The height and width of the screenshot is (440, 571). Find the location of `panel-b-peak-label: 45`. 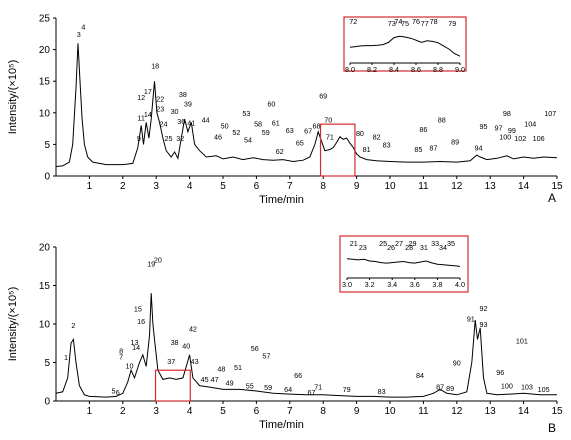

panel-b-peak-label: 45 is located at coordinates (205, 379).